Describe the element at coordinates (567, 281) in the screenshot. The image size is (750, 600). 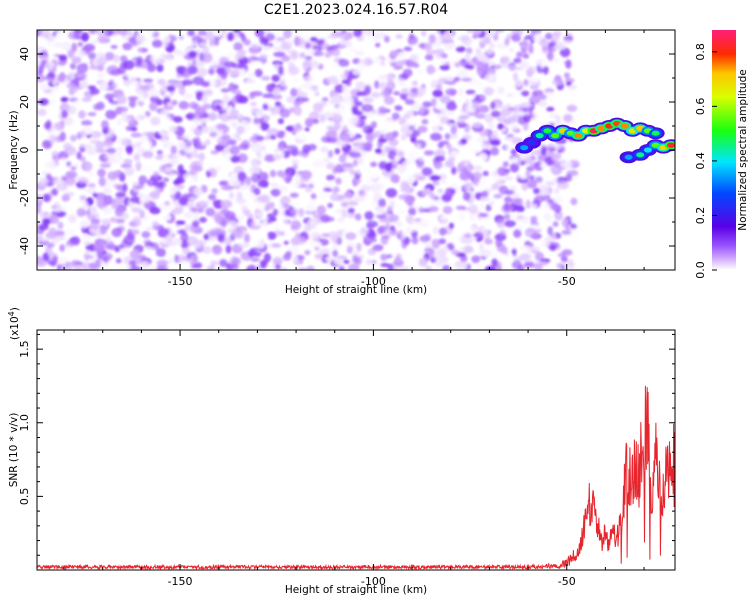
I see `x-tick-label: -50` at that location.